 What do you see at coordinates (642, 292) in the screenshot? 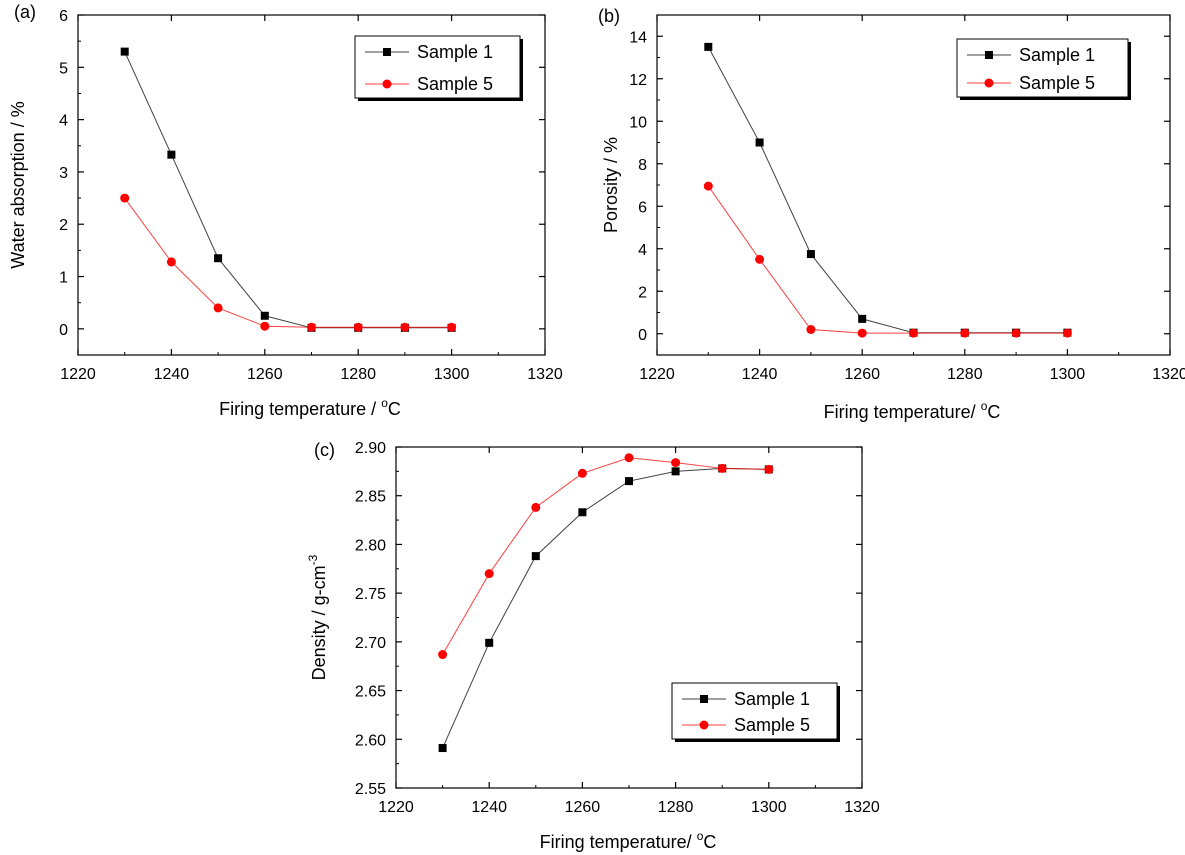
I see `y-tick-label: 2` at bounding box center [642, 292].